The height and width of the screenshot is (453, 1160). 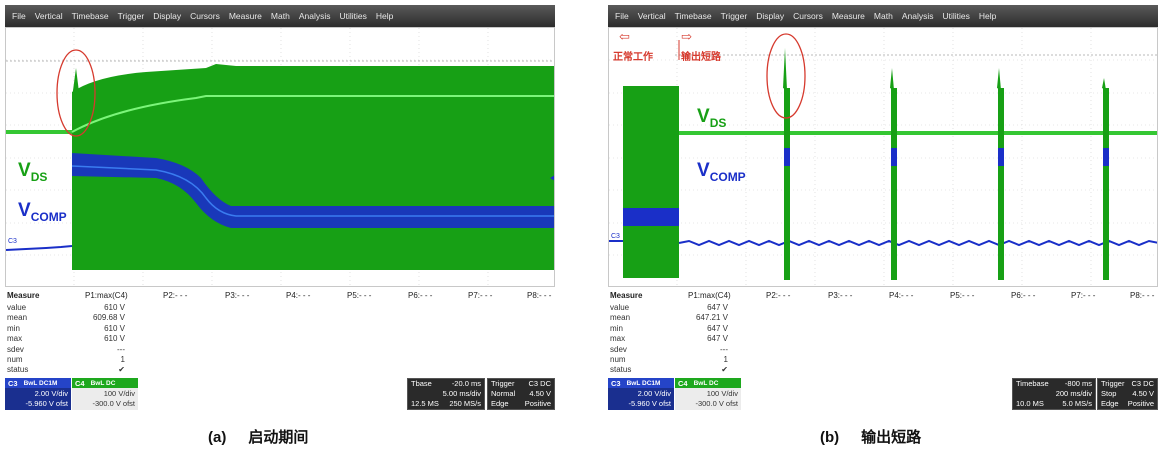 I want to click on short-circuit-annotation: 输出短路, so click(x=701, y=57).